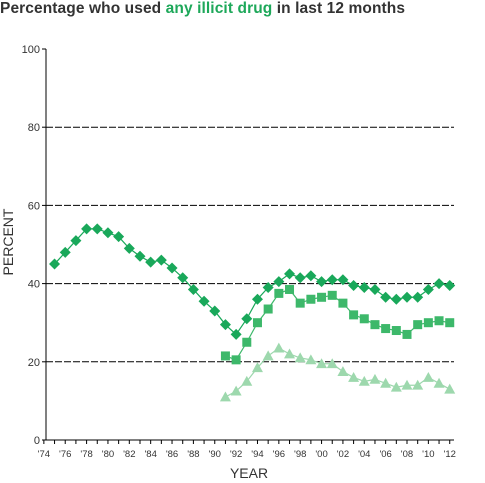  What do you see at coordinates (172, 268) in the screenshot?
I see `diamond-marker-1986` at bounding box center [172, 268].